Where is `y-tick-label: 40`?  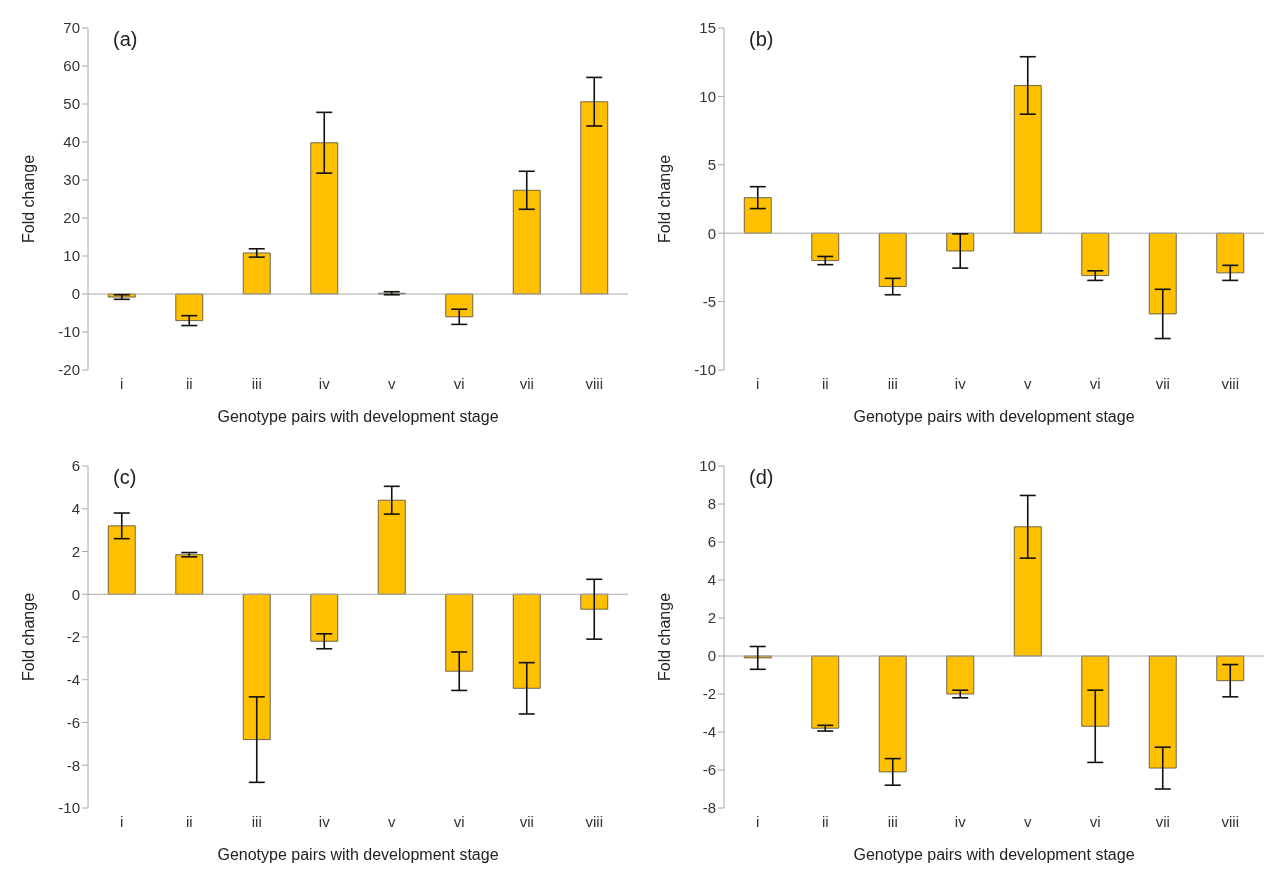
y-tick-label: 40 is located at coordinates (71, 142).